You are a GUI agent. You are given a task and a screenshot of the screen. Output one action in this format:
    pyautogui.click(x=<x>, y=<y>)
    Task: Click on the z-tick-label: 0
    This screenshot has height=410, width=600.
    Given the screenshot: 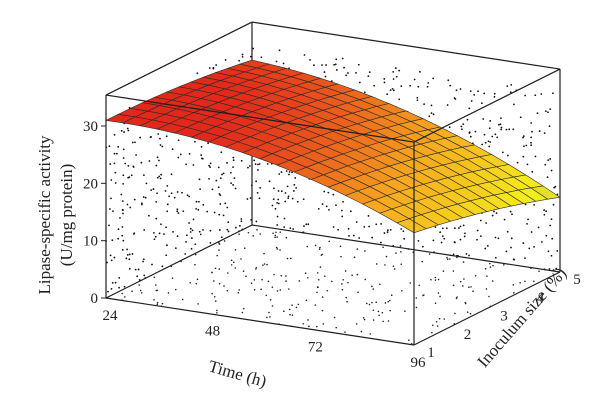 What is the action you would take?
    pyautogui.click(x=95, y=299)
    